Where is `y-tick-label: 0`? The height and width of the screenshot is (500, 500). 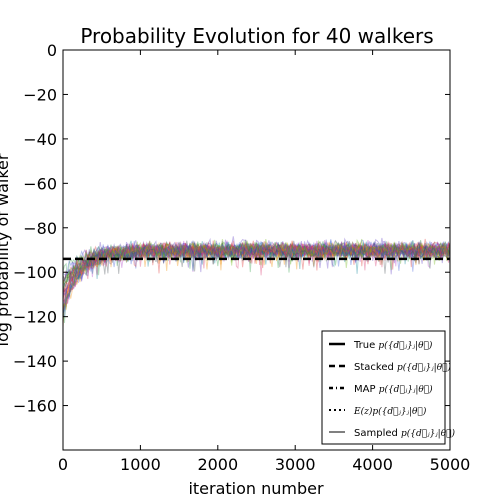
y-tick-label: 0 is located at coordinates (52, 50).